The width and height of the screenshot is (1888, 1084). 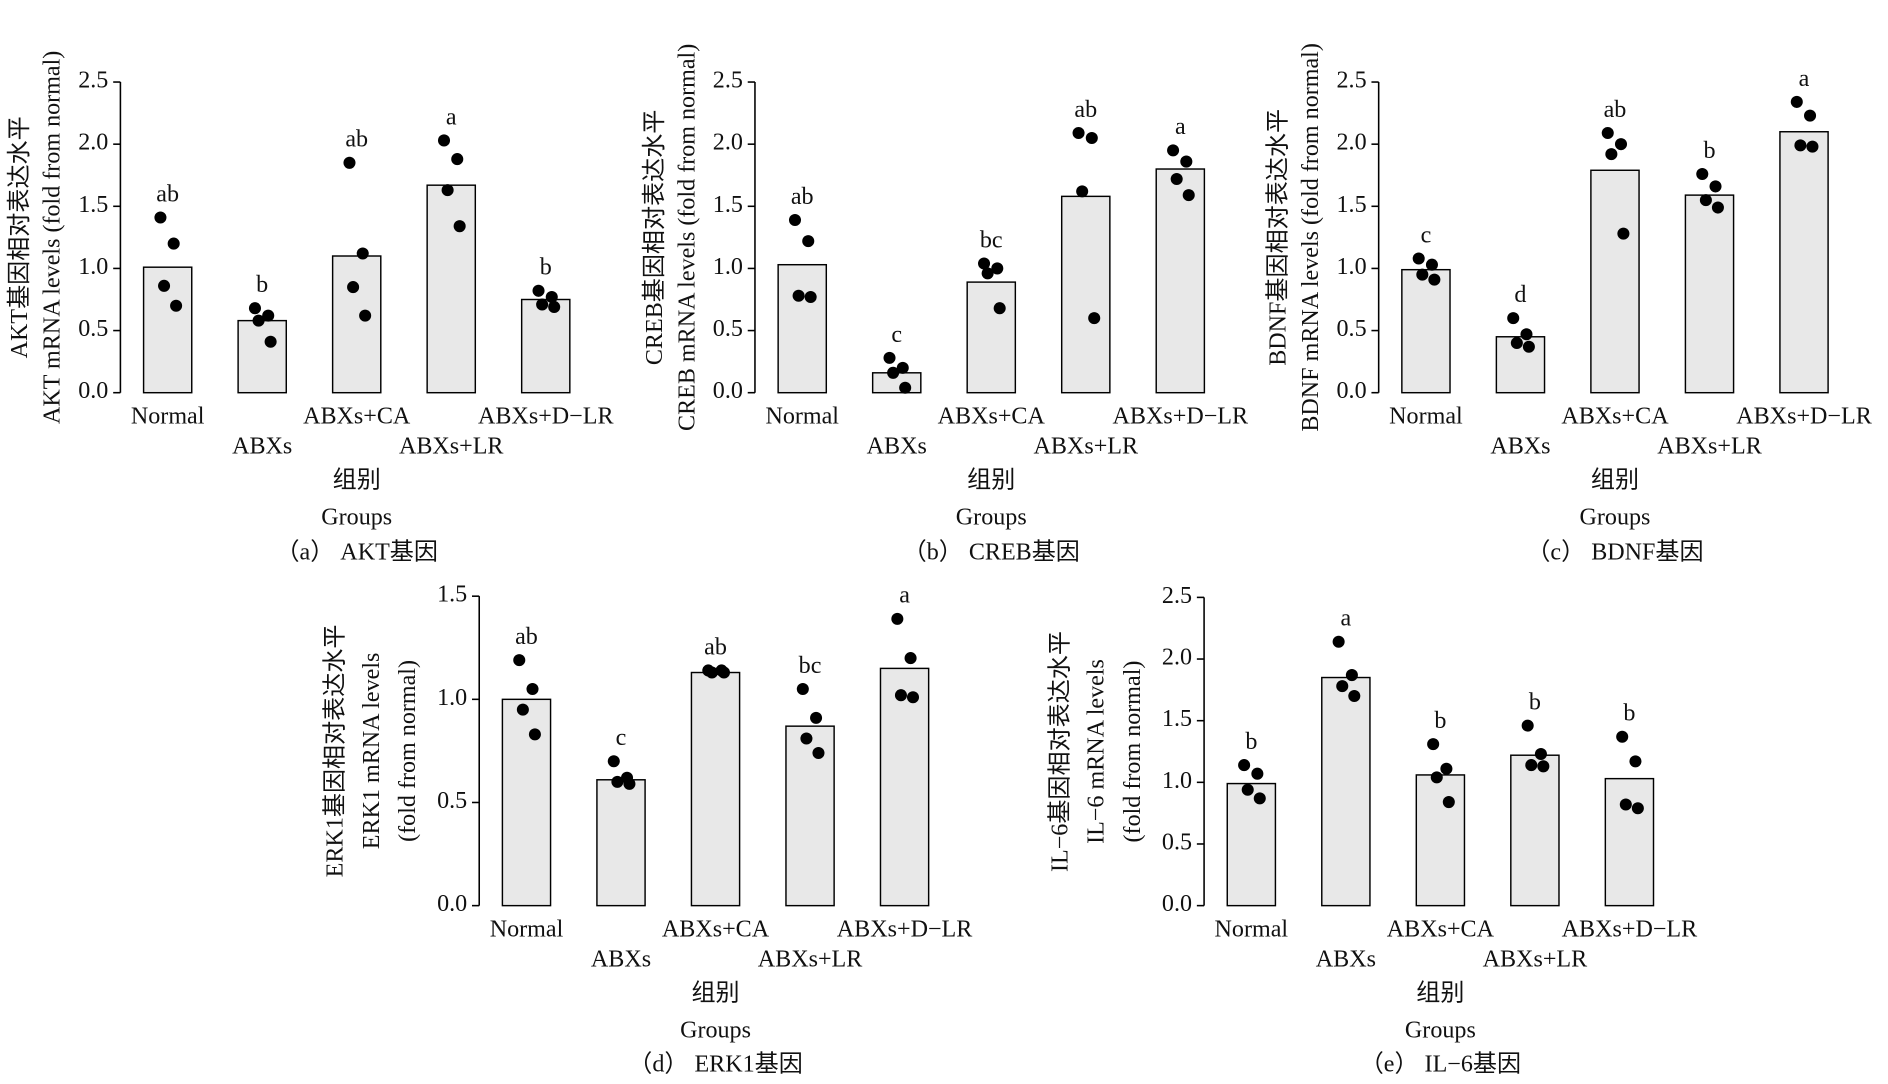 What do you see at coordinates (1097, 751) in the screenshot?
I see `y-axis-title: IL−6 mRNA levels` at bounding box center [1097, 751].